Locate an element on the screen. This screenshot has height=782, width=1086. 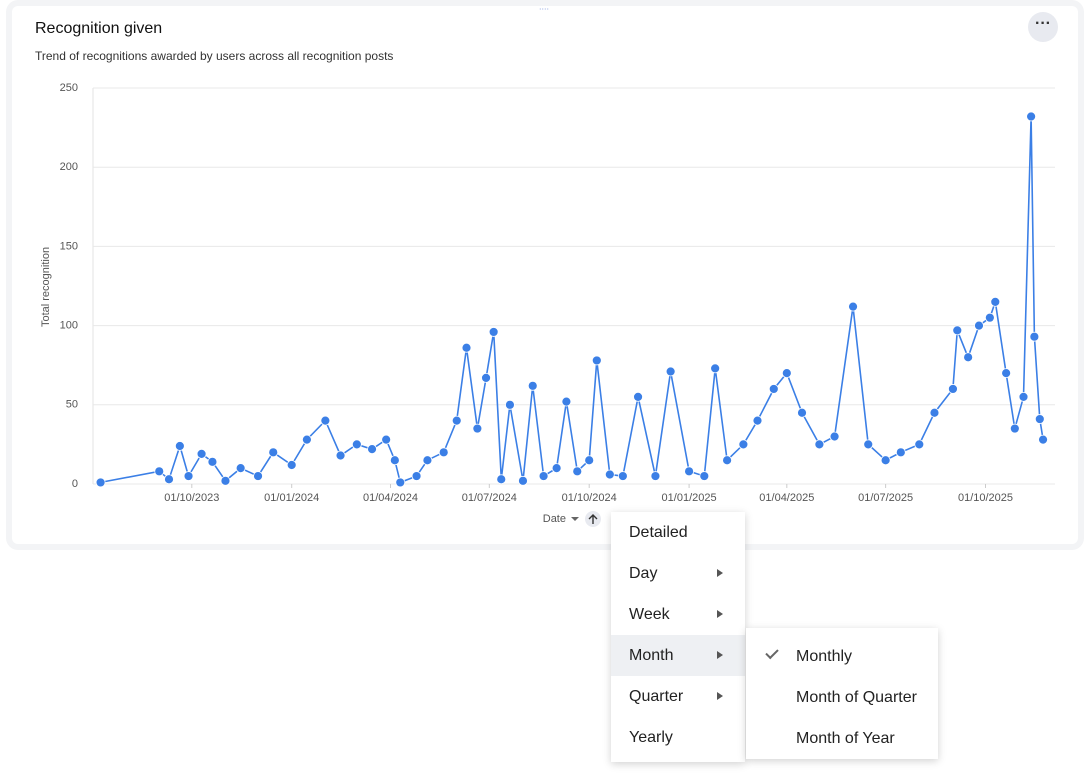
sort-icon is located at coordinates (593, 519).